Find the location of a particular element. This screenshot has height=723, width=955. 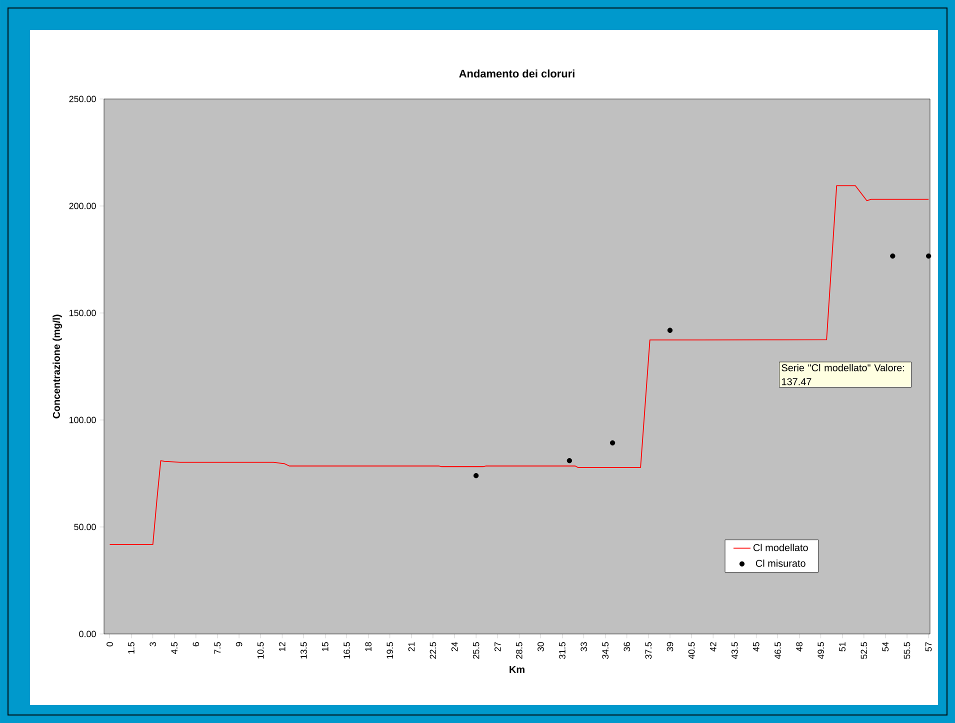

x-axis-title: Km is located at coordinates (517, 669).